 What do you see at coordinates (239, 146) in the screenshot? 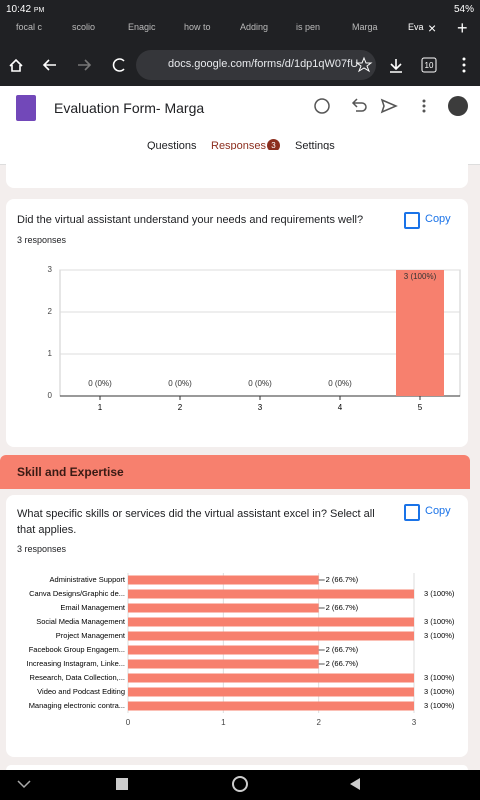
I see `nav-tab-active: Responses` at bounding box center [239, 146].